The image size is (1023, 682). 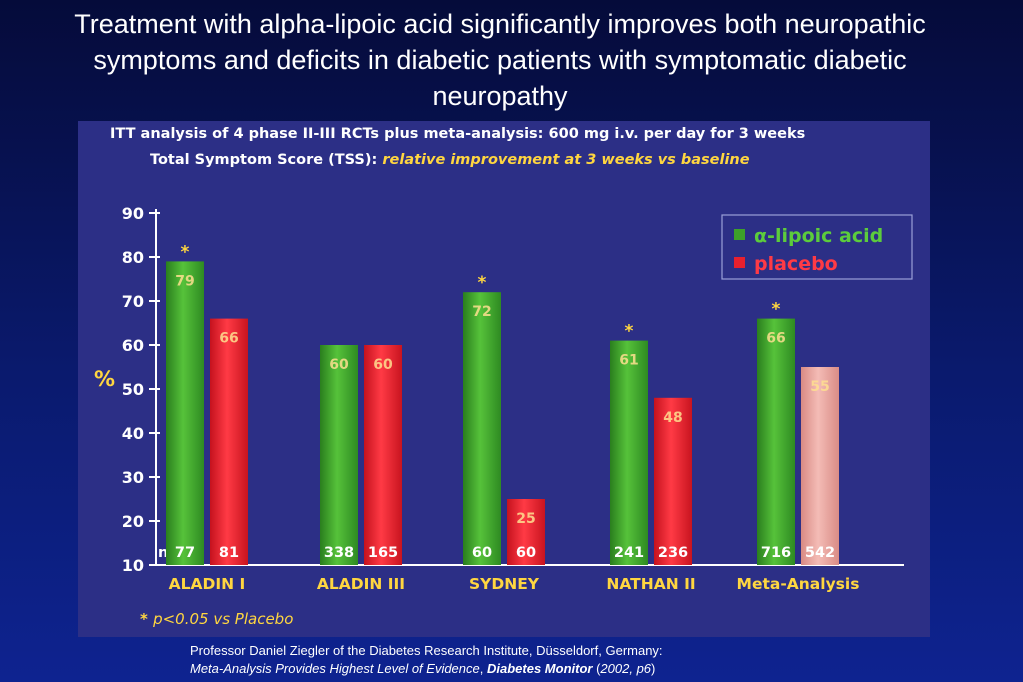 I want to click on footnote: * p<0.05 vs Placebo, so click(x=216, y=619).